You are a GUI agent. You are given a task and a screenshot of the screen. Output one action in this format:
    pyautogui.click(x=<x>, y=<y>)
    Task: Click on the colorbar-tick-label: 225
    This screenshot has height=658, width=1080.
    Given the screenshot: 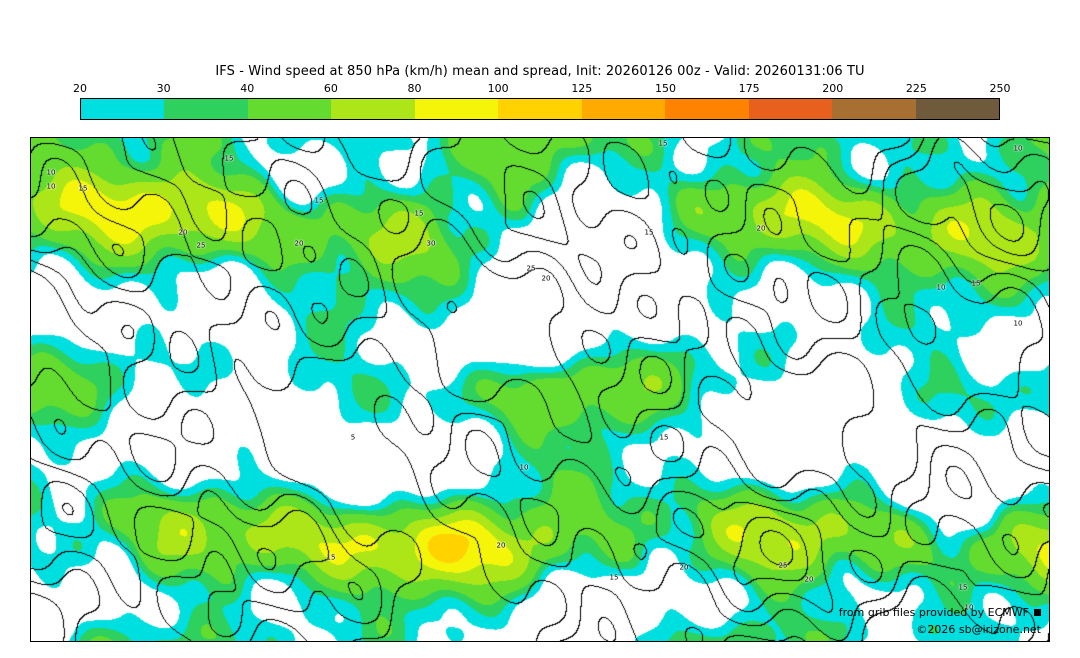 What is the action you would take?
    pyautogui.click(x=916, y=88)
    